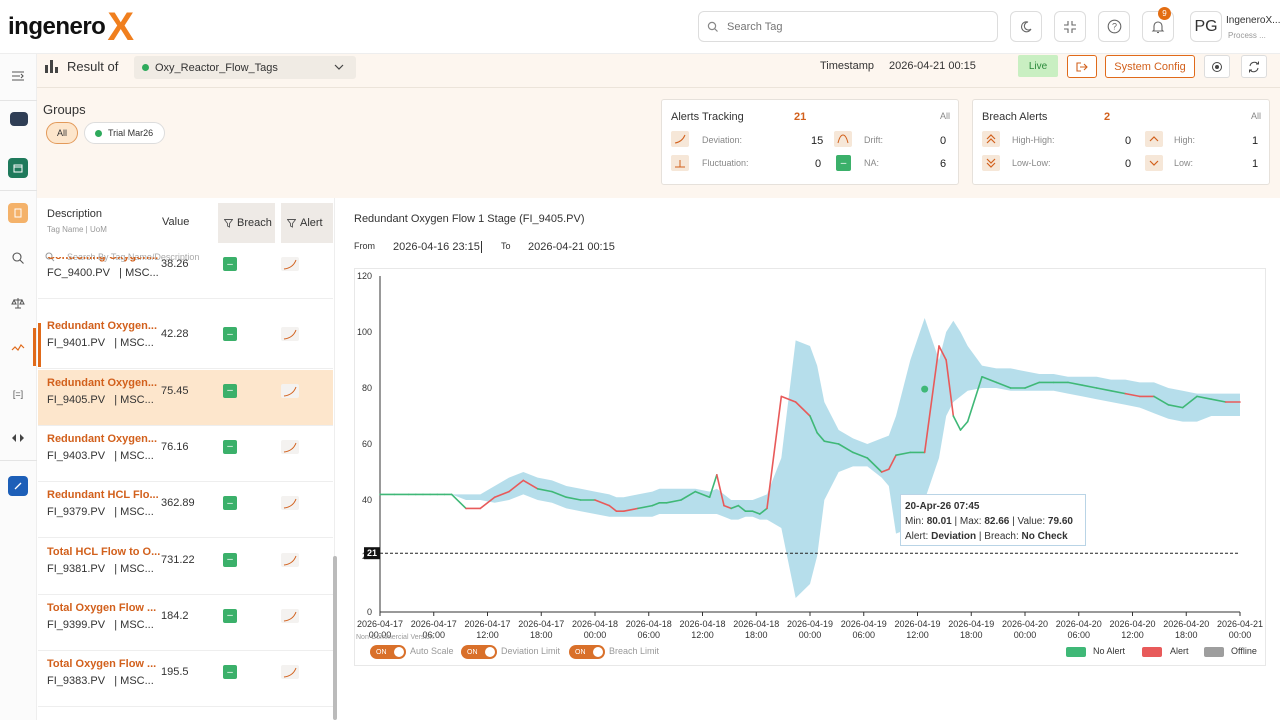 The height and width of the screenshot is (720, 1280). Describe the element at coordinates (18, 394) in the screenshot. I see `tags-icon: [=]` at that location.